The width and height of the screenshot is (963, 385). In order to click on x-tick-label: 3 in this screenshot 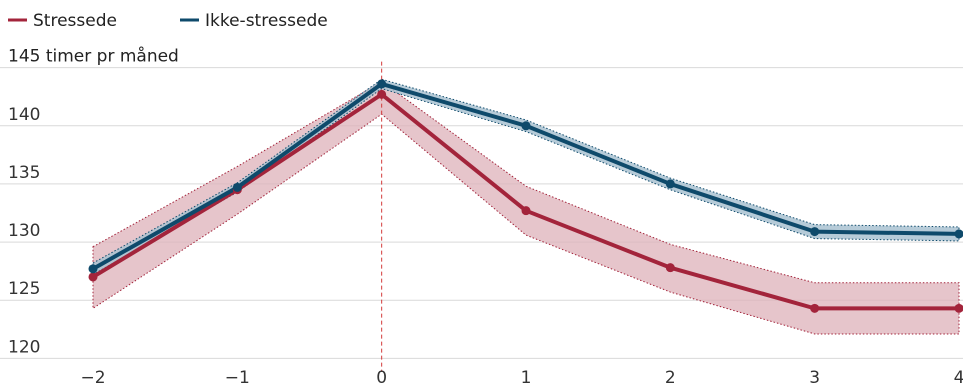, I will do `click(814, 376)`.